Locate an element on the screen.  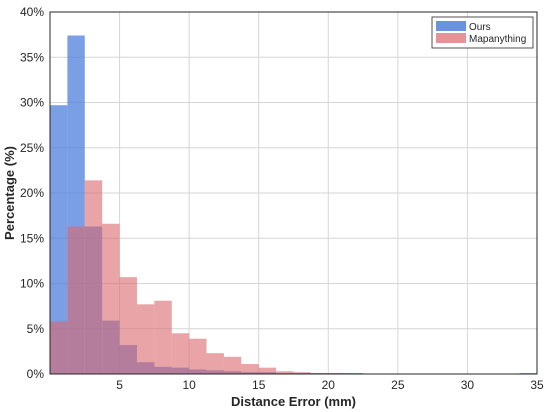
legend-swatch-ours is located at coordinates (451, 26).